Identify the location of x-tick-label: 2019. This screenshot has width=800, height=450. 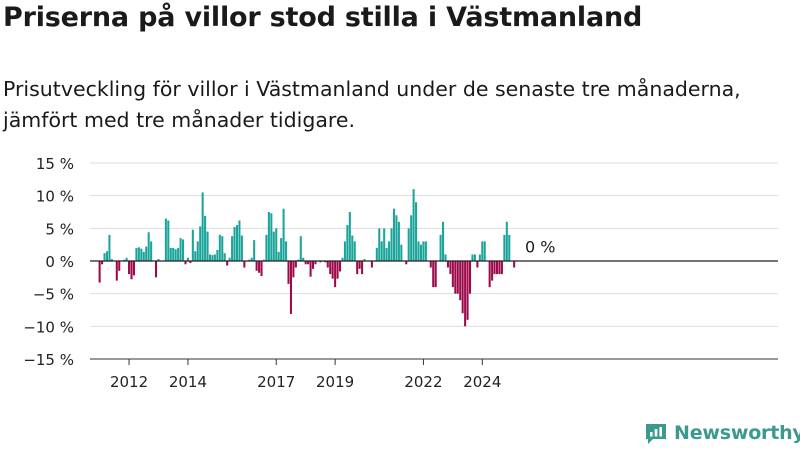
(335, 382).